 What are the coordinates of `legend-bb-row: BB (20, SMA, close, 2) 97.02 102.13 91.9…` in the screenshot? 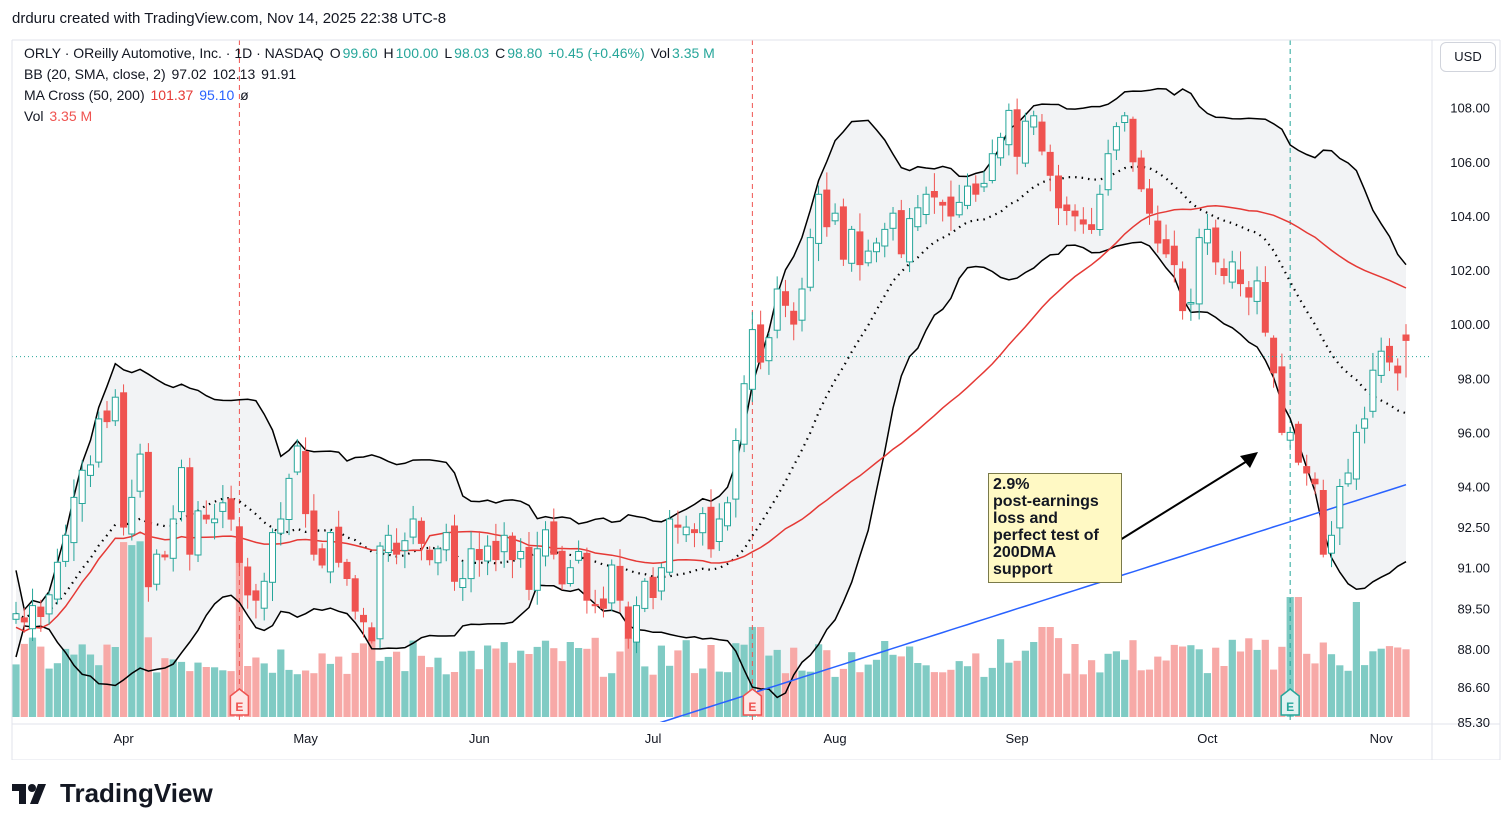 It's located at (161, 74).